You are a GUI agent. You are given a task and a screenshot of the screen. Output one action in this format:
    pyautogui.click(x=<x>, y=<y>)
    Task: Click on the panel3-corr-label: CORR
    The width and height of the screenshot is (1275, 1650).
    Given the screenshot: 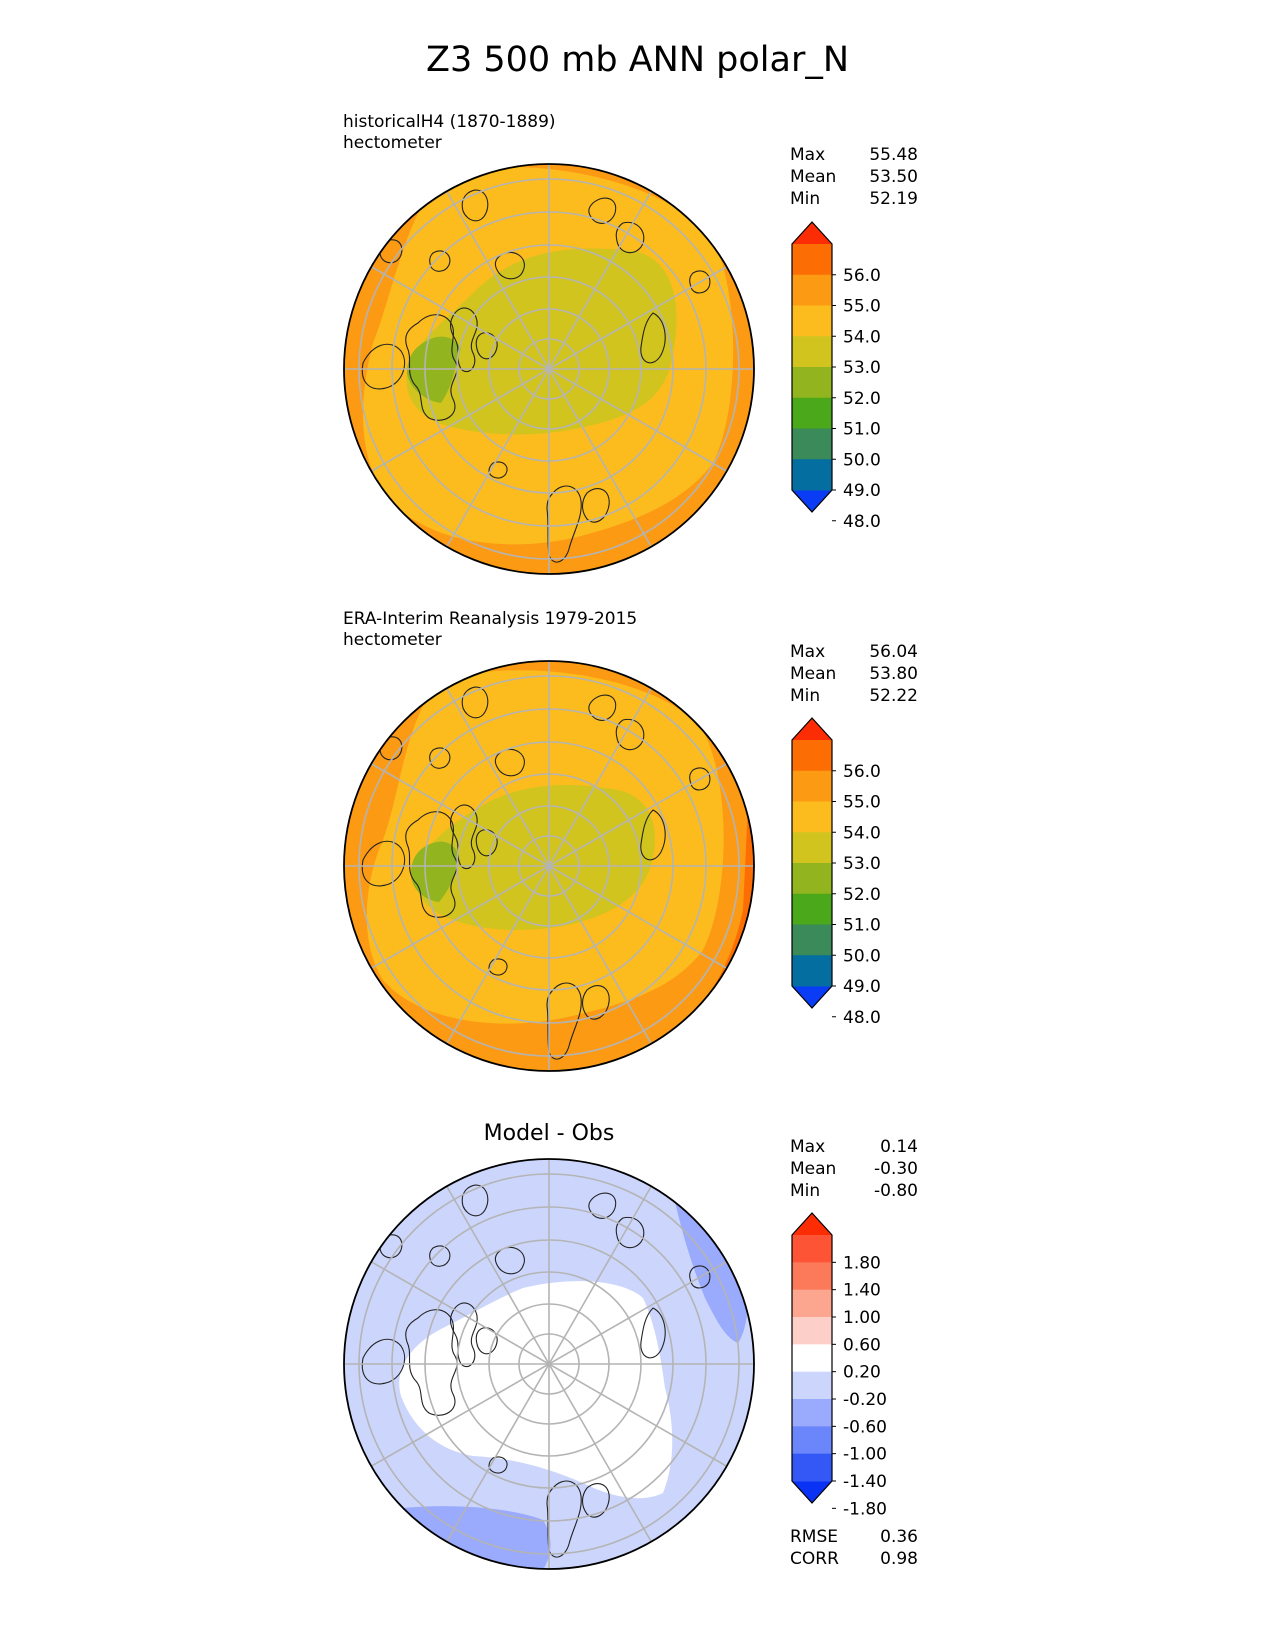 What is the action you would take?
    pyautogui.click(x=814, y=1559)
    